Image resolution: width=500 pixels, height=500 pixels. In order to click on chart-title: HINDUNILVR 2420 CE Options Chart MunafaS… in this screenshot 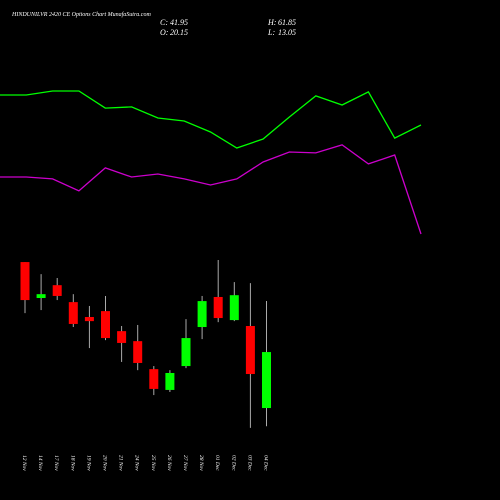, I will do `click(81, 14)`.